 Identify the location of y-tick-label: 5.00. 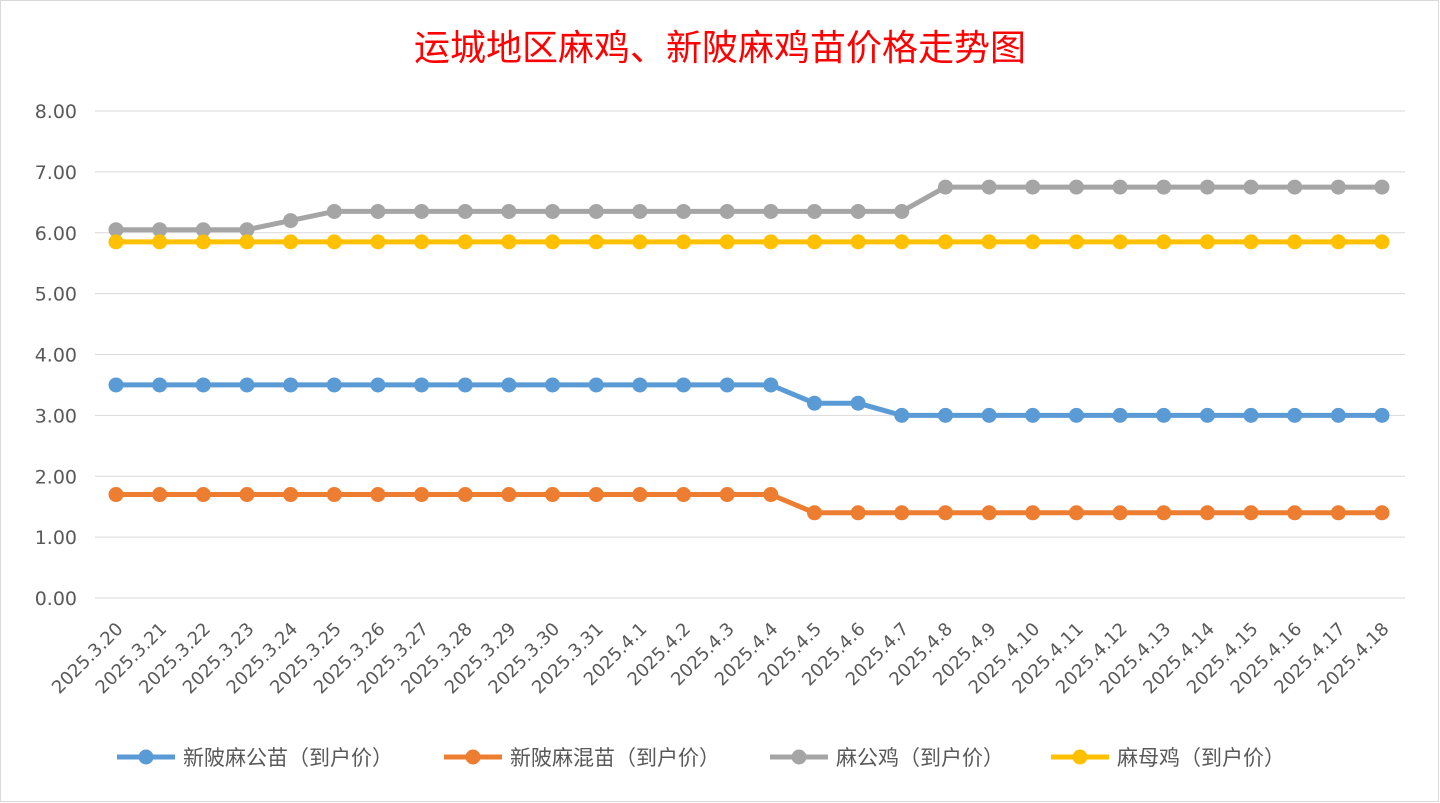
(56, 295).